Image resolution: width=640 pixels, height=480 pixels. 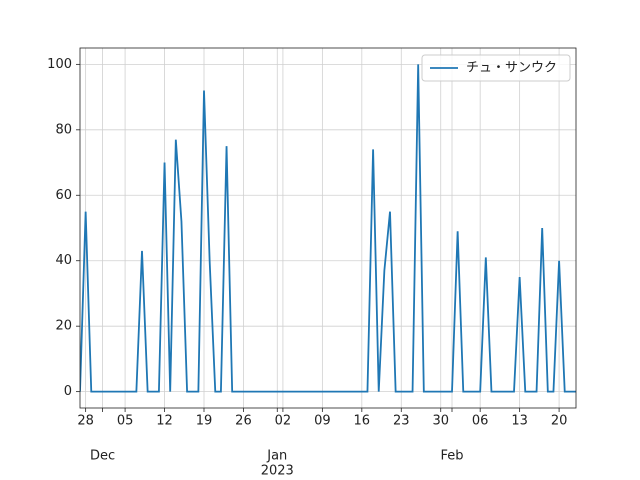 What do you see at coordinates (63, 326) in the screenshot?
I see `y-tick-label: 20` at bounding box center [63, 326].